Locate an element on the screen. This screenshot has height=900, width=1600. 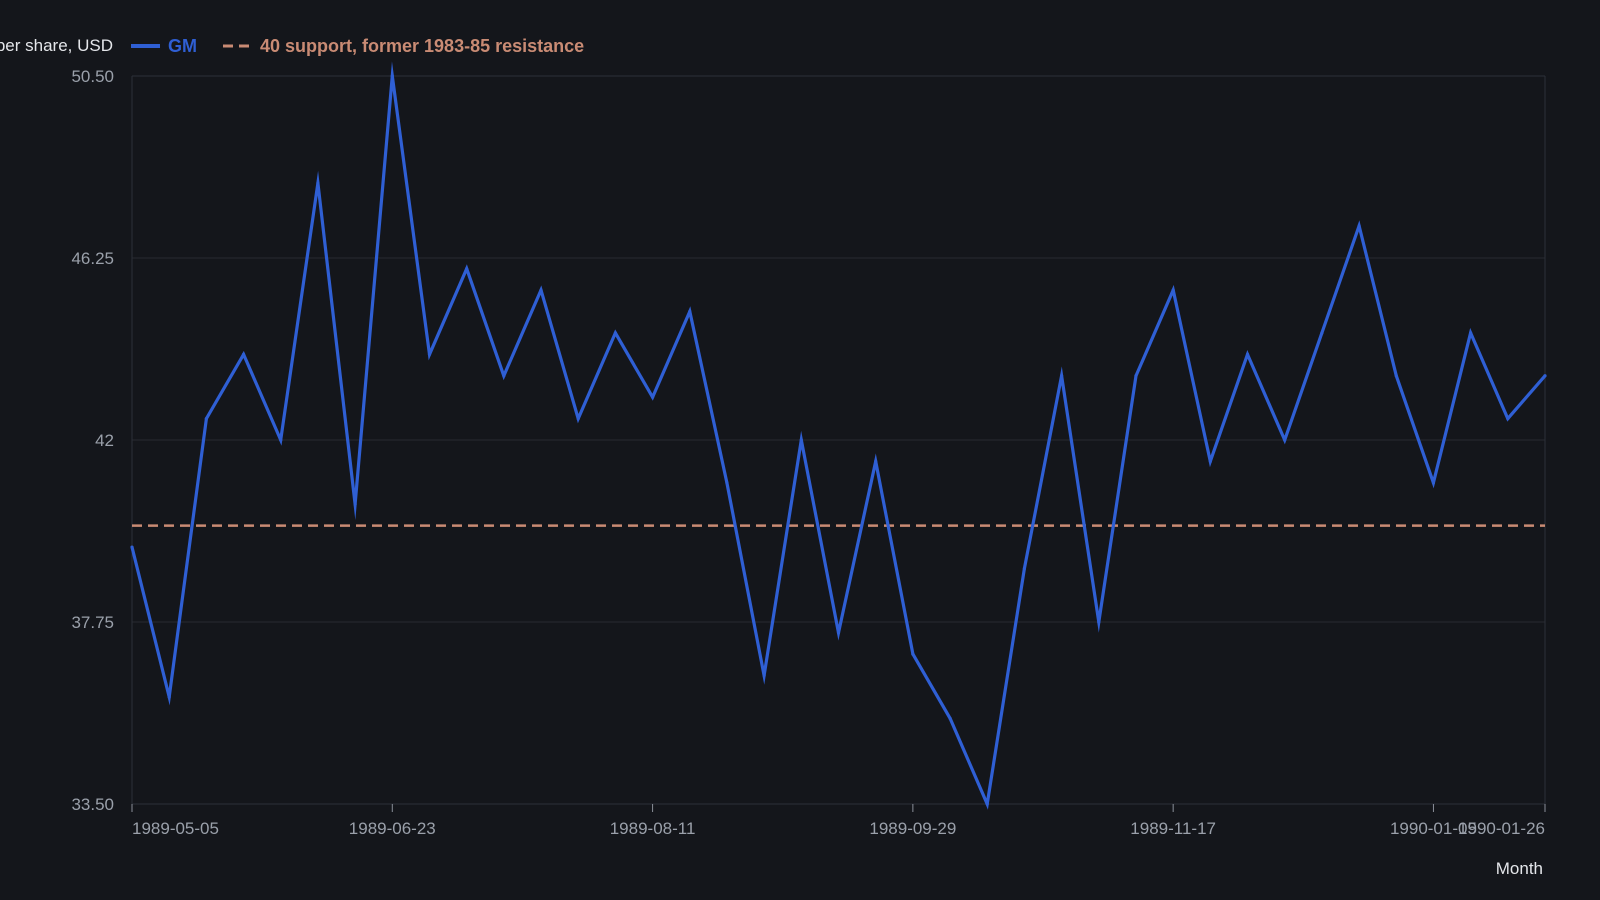
y-tick-label: 46.25 is located at coordinates (92, 258).